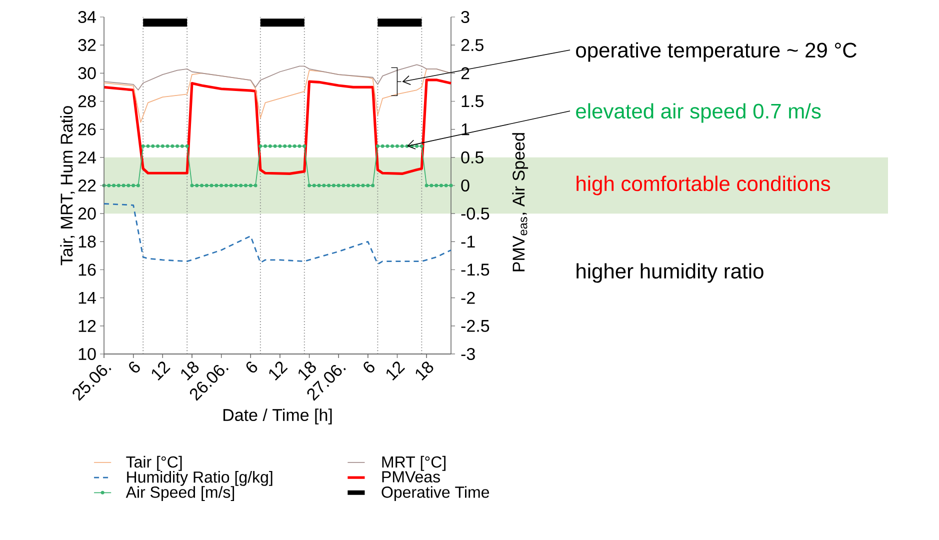 This screenshot has height=540, width=939. What do you see at coordinates (414, 463) in the screenshot?
I see `legend-label: MRT [°C]` at bounding box center [414, 463].